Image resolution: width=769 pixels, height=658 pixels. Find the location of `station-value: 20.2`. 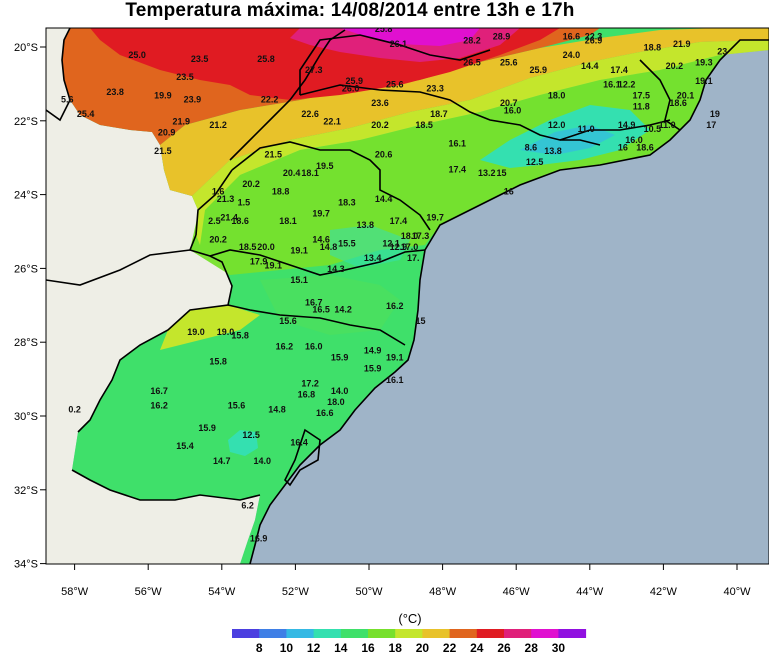

station-value: 20.2 is located at coordinates (675, 66).